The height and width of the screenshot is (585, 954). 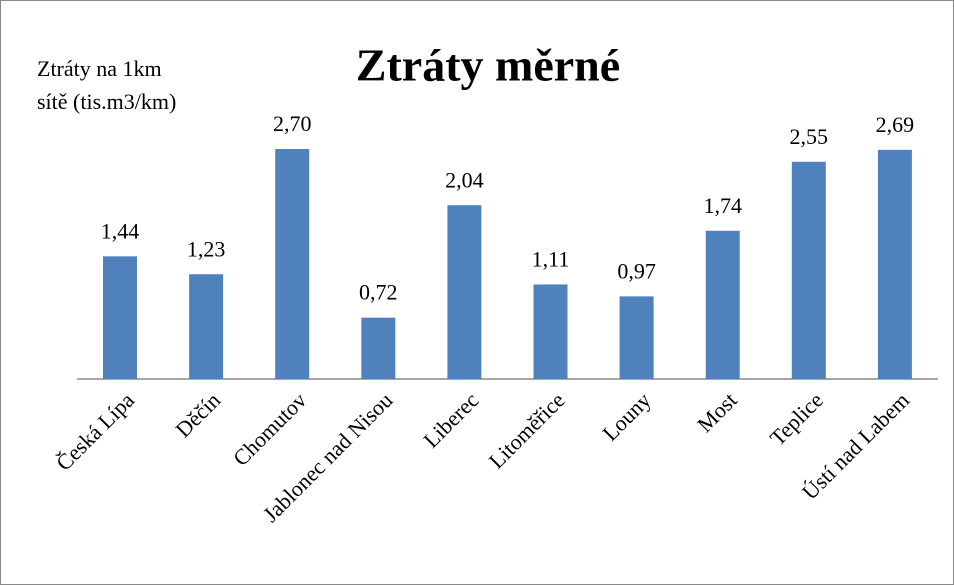 What do you see at coordinates (488, 65) in the screenshot?
I see `chart-title: Ztráty měrné` at bounding box center [488, 65].